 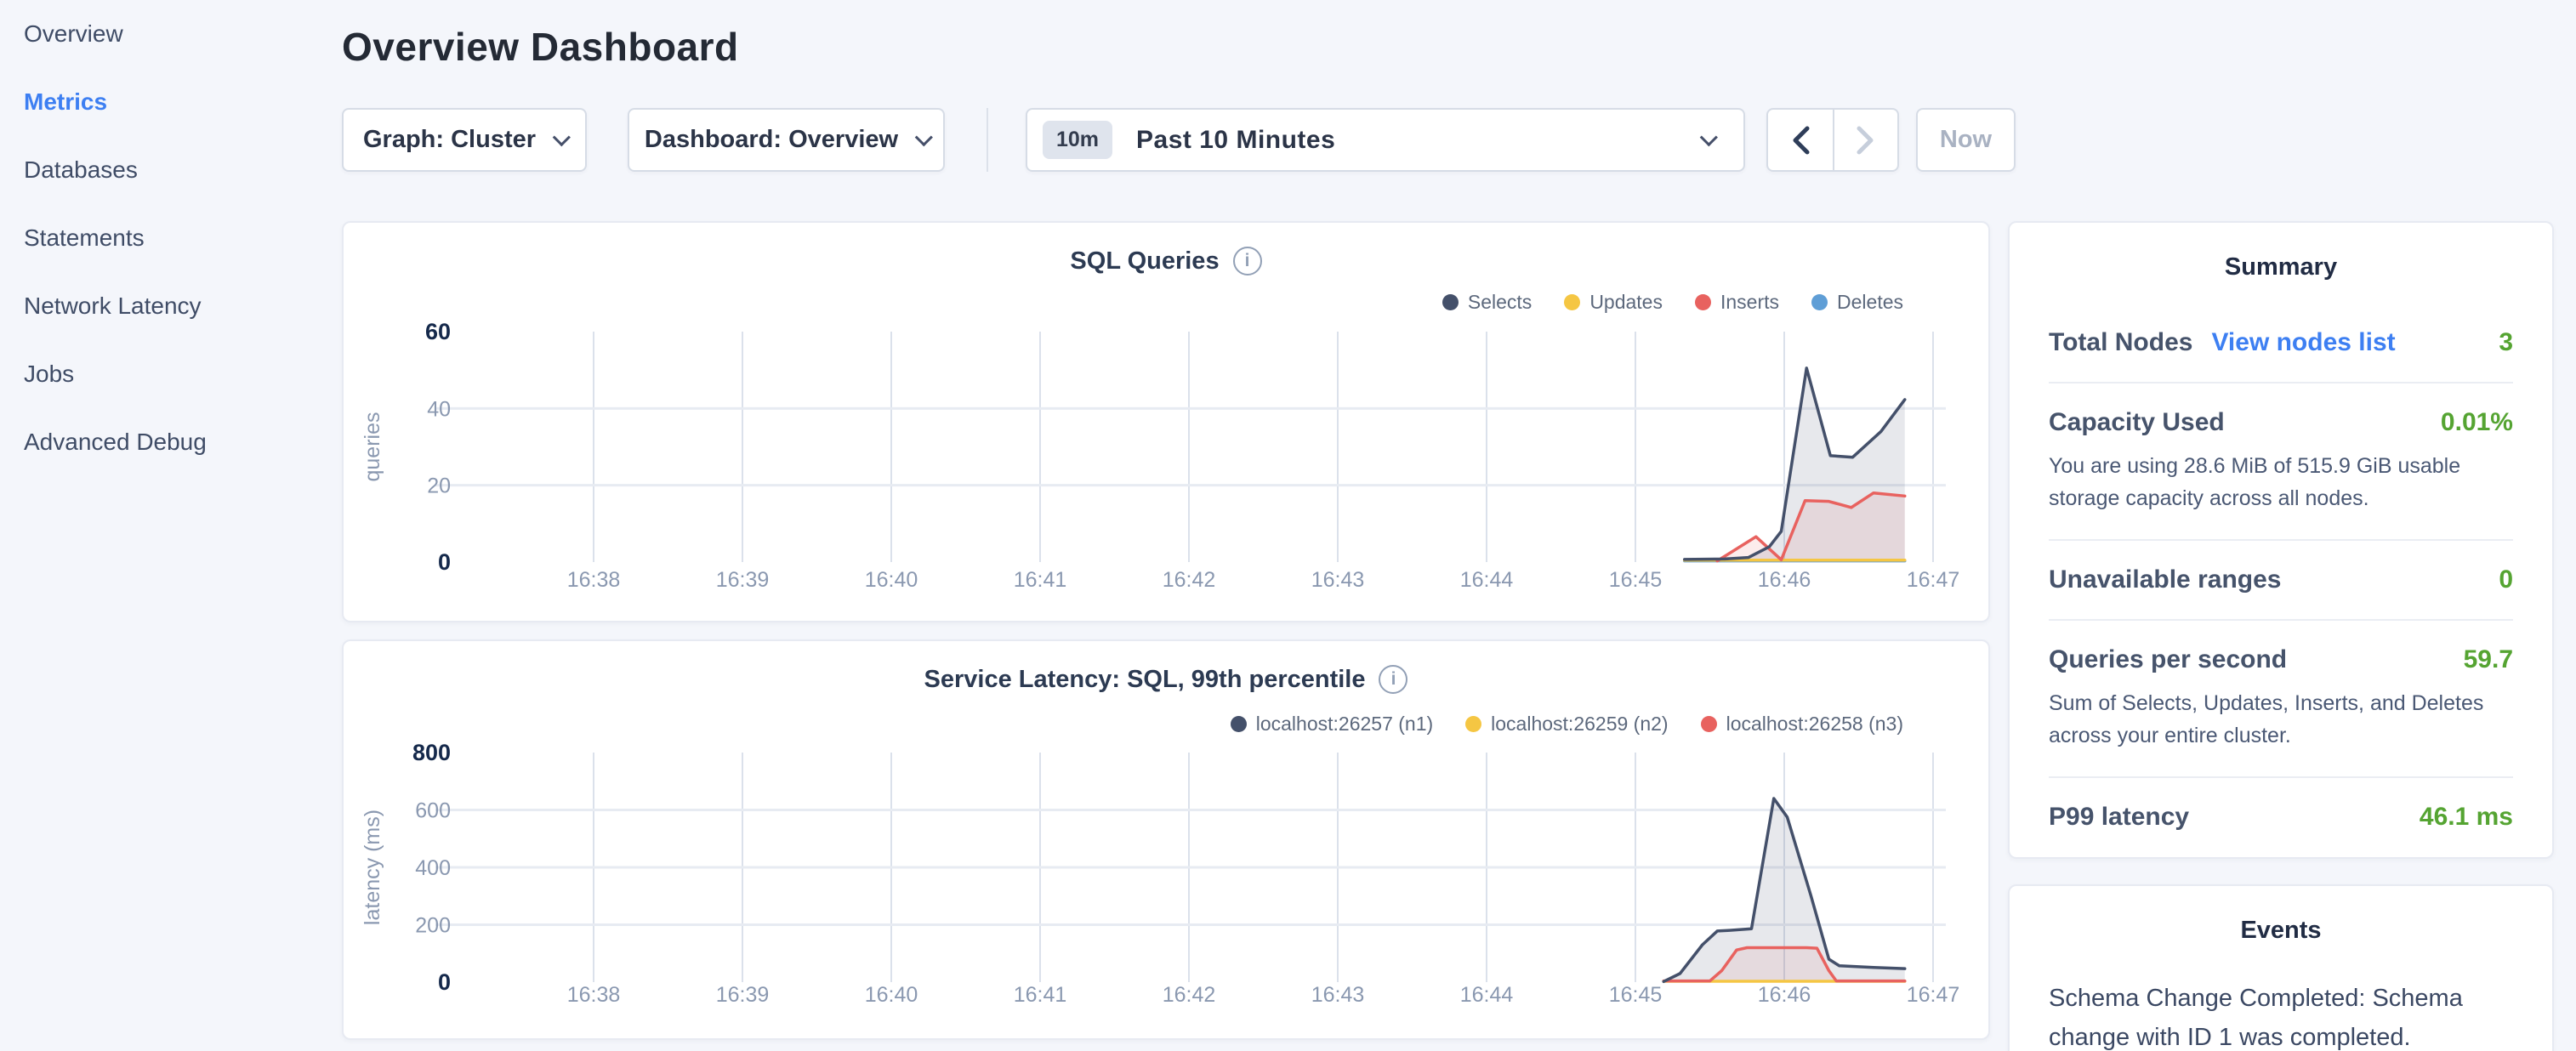 I want to click on legend-item: localhost:26259 (n2), so click(x=1567, y=725).